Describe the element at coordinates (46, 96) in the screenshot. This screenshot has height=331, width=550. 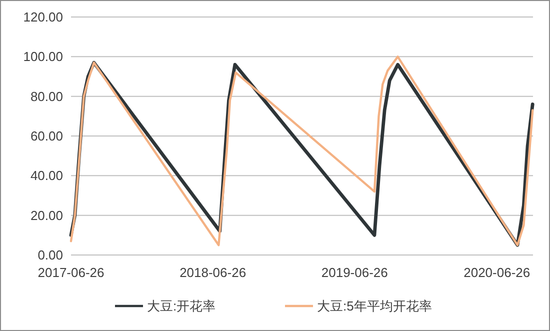
I see `y-tick-label: 80.00` at that location.